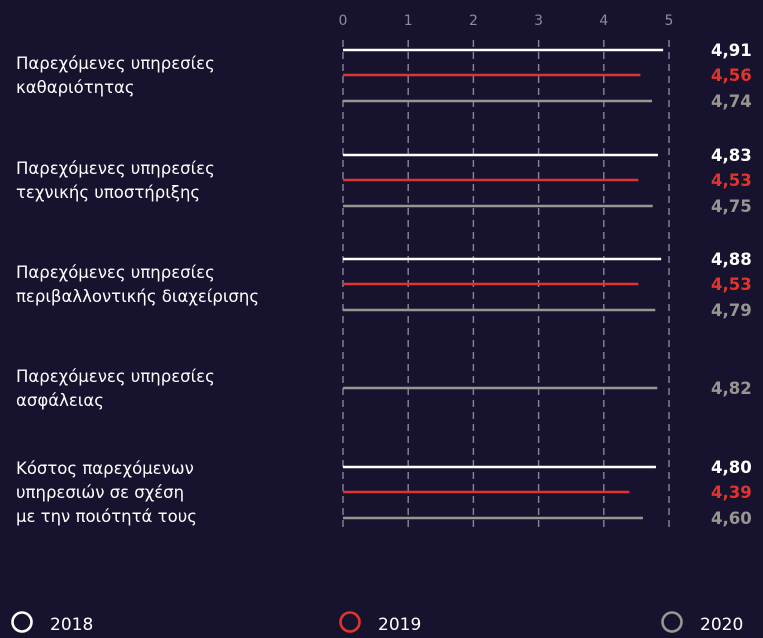  I want to click on value-label-2018: 4,88, so click(731, 259).